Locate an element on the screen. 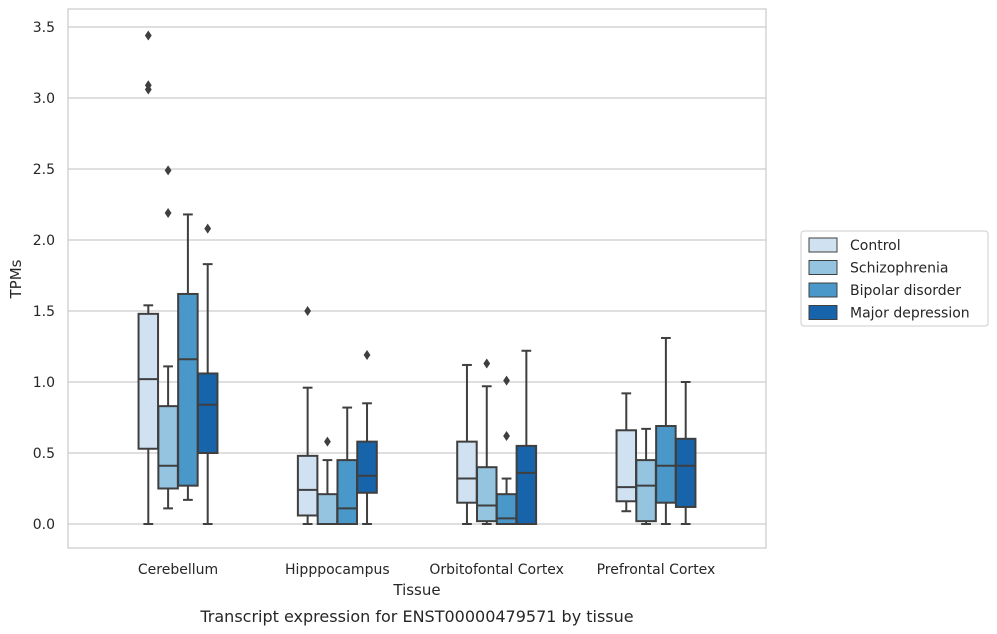 This screenshot has width=997, height=634. x-tick-label: Hipppocampus is located at coordinates (337, 570).